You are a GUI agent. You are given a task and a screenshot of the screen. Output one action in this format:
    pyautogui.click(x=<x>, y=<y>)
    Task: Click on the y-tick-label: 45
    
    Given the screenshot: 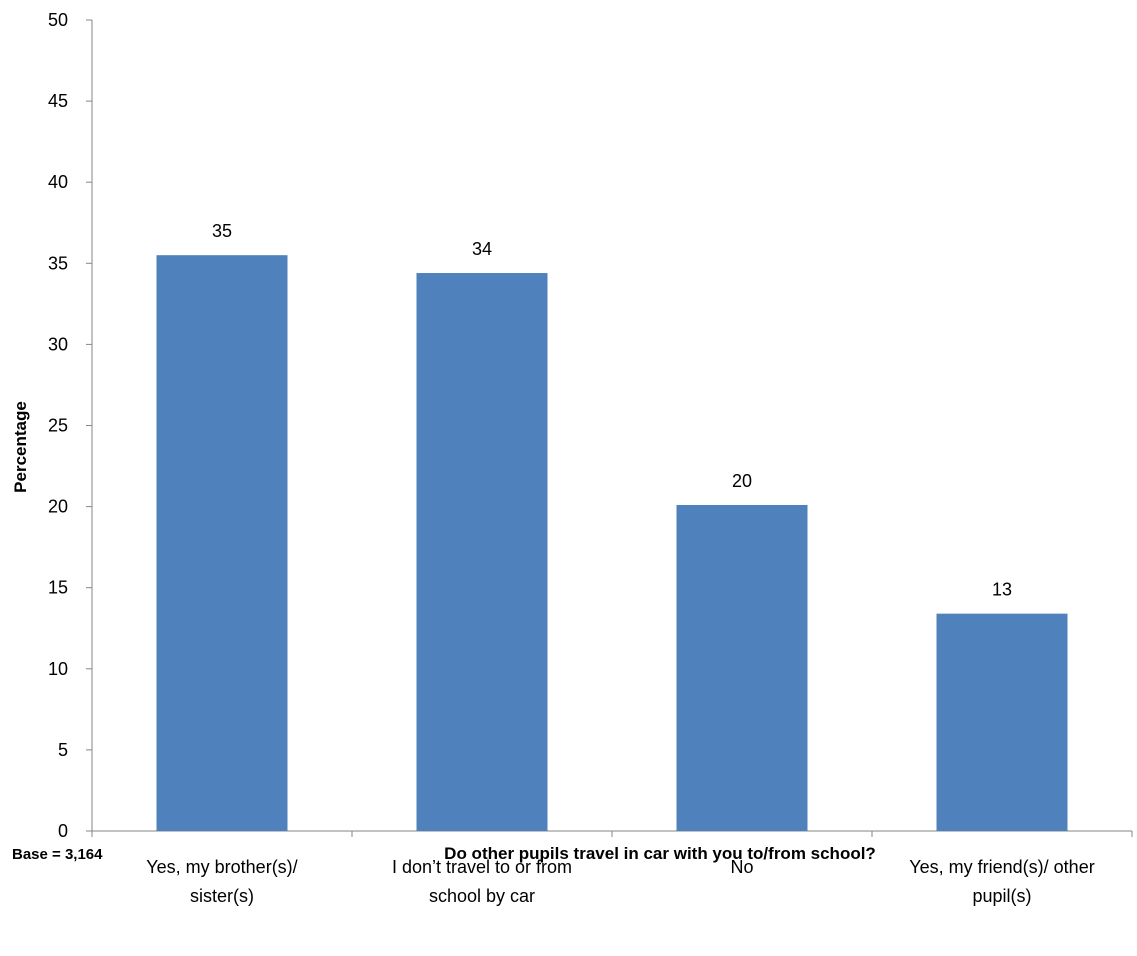 What is the action you would take?
    pyautogui.click(x=58, y=101)
    